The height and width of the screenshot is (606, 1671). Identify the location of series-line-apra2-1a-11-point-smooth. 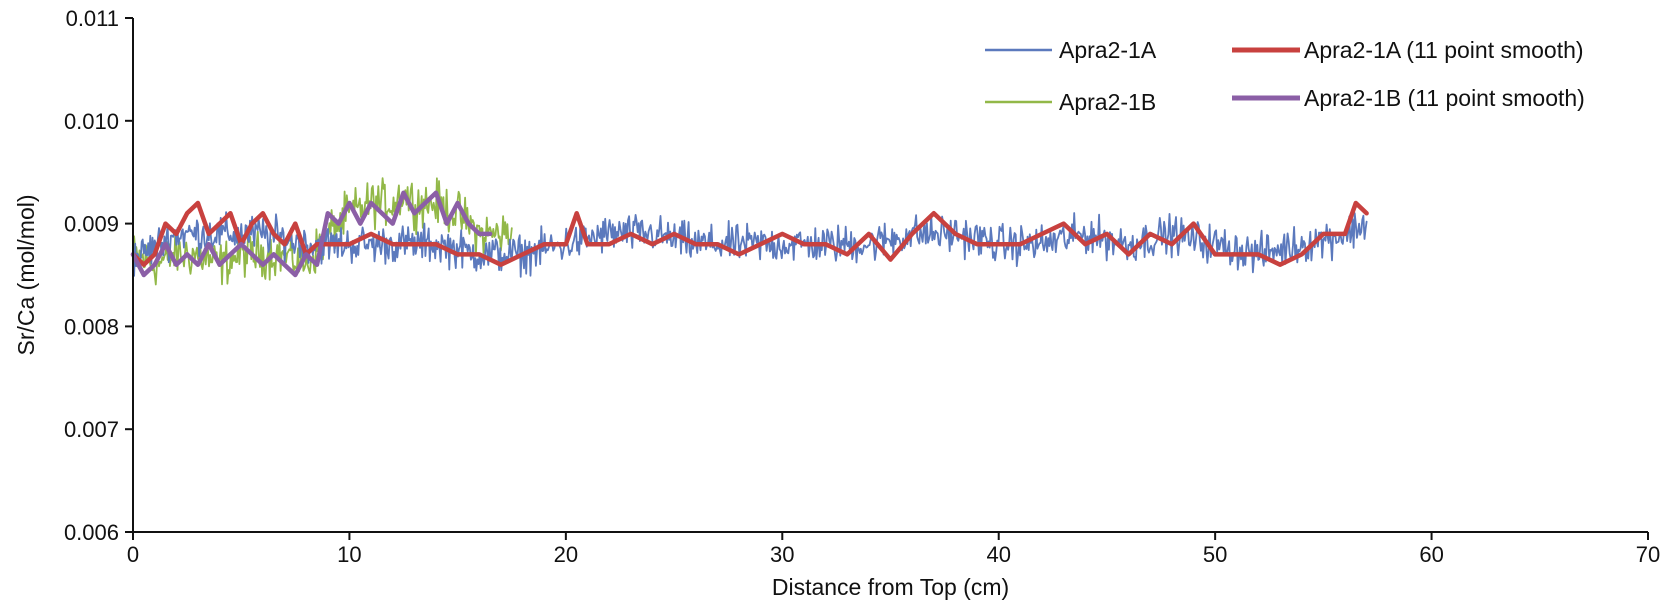
(749, 233).